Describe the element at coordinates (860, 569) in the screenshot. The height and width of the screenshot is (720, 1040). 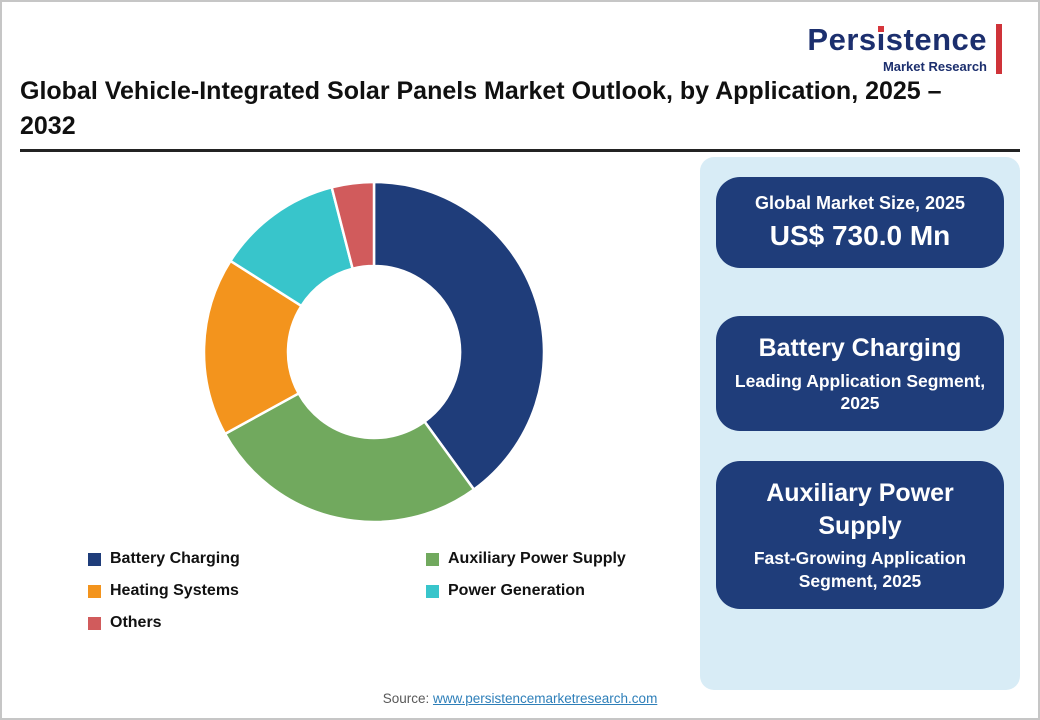
I see `card-subheading: Fast-Growing Application Segment, 2025` at that location.